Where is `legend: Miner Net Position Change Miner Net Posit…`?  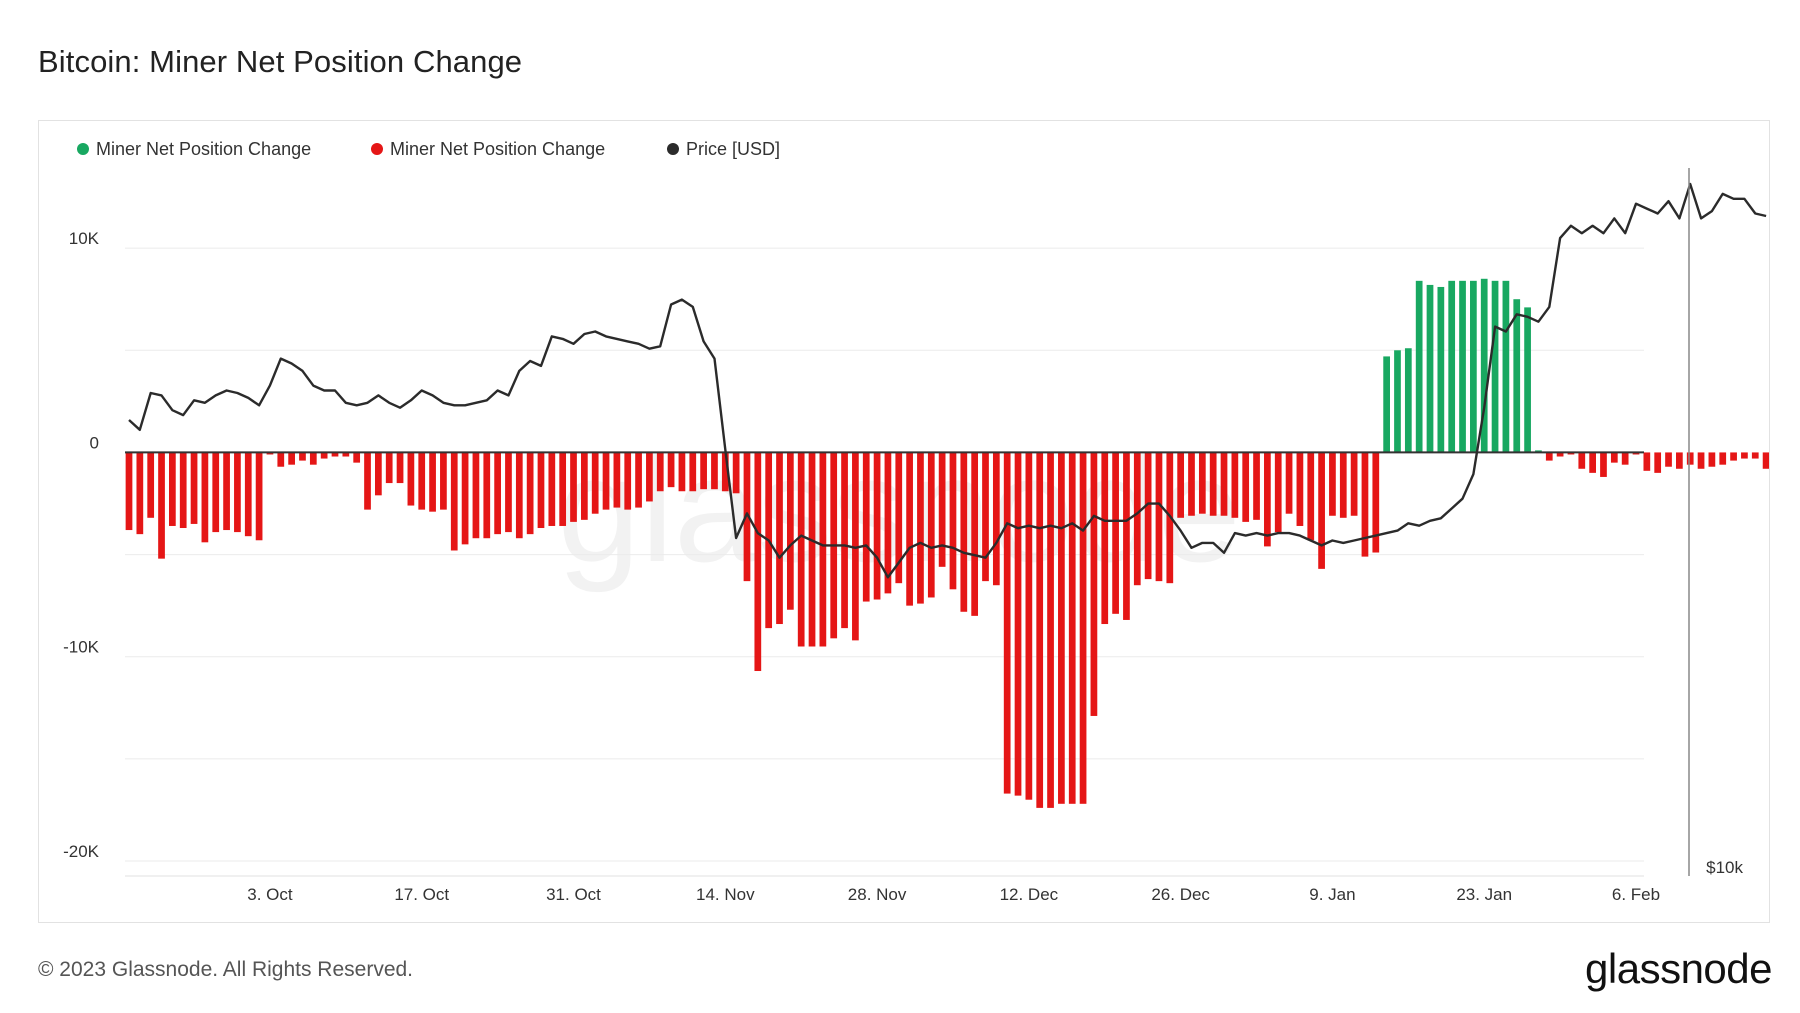
legend: Miner Net Position Change Miner Net Posit… is located at coordinates (428, 149).